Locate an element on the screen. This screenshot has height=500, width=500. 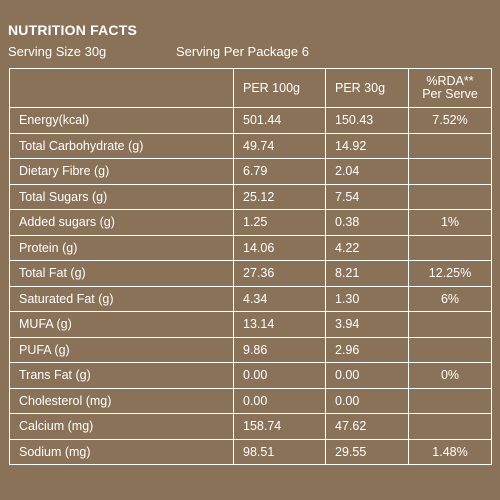
rda-per-serve-cell: 12.25% is located at coordinates (450, 273).